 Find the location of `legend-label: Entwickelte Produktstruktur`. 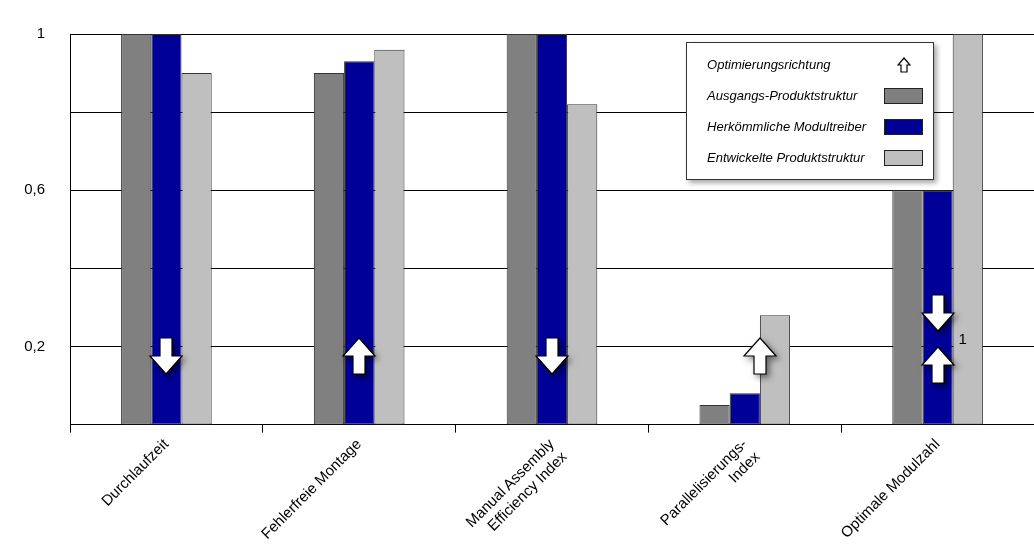

legend-label: Entwickelte Produktstruktur is located at coordinates (786, 157).